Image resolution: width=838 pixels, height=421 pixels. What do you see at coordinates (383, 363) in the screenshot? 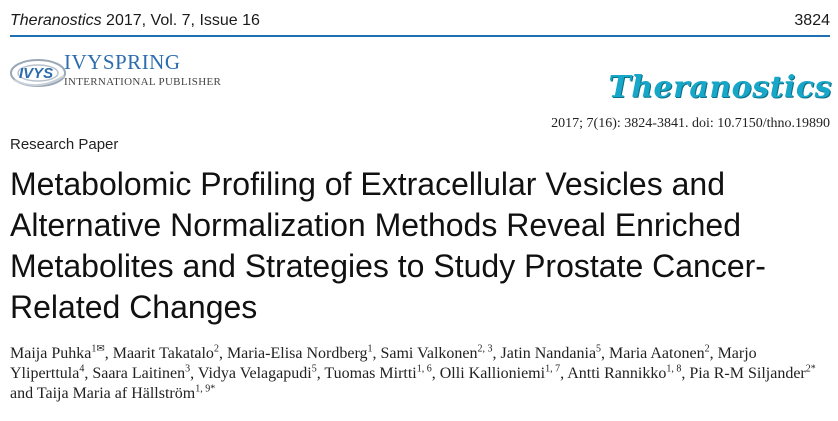
I see `author-name: Marjo Yliperttula` at bounding box center [383, 363].